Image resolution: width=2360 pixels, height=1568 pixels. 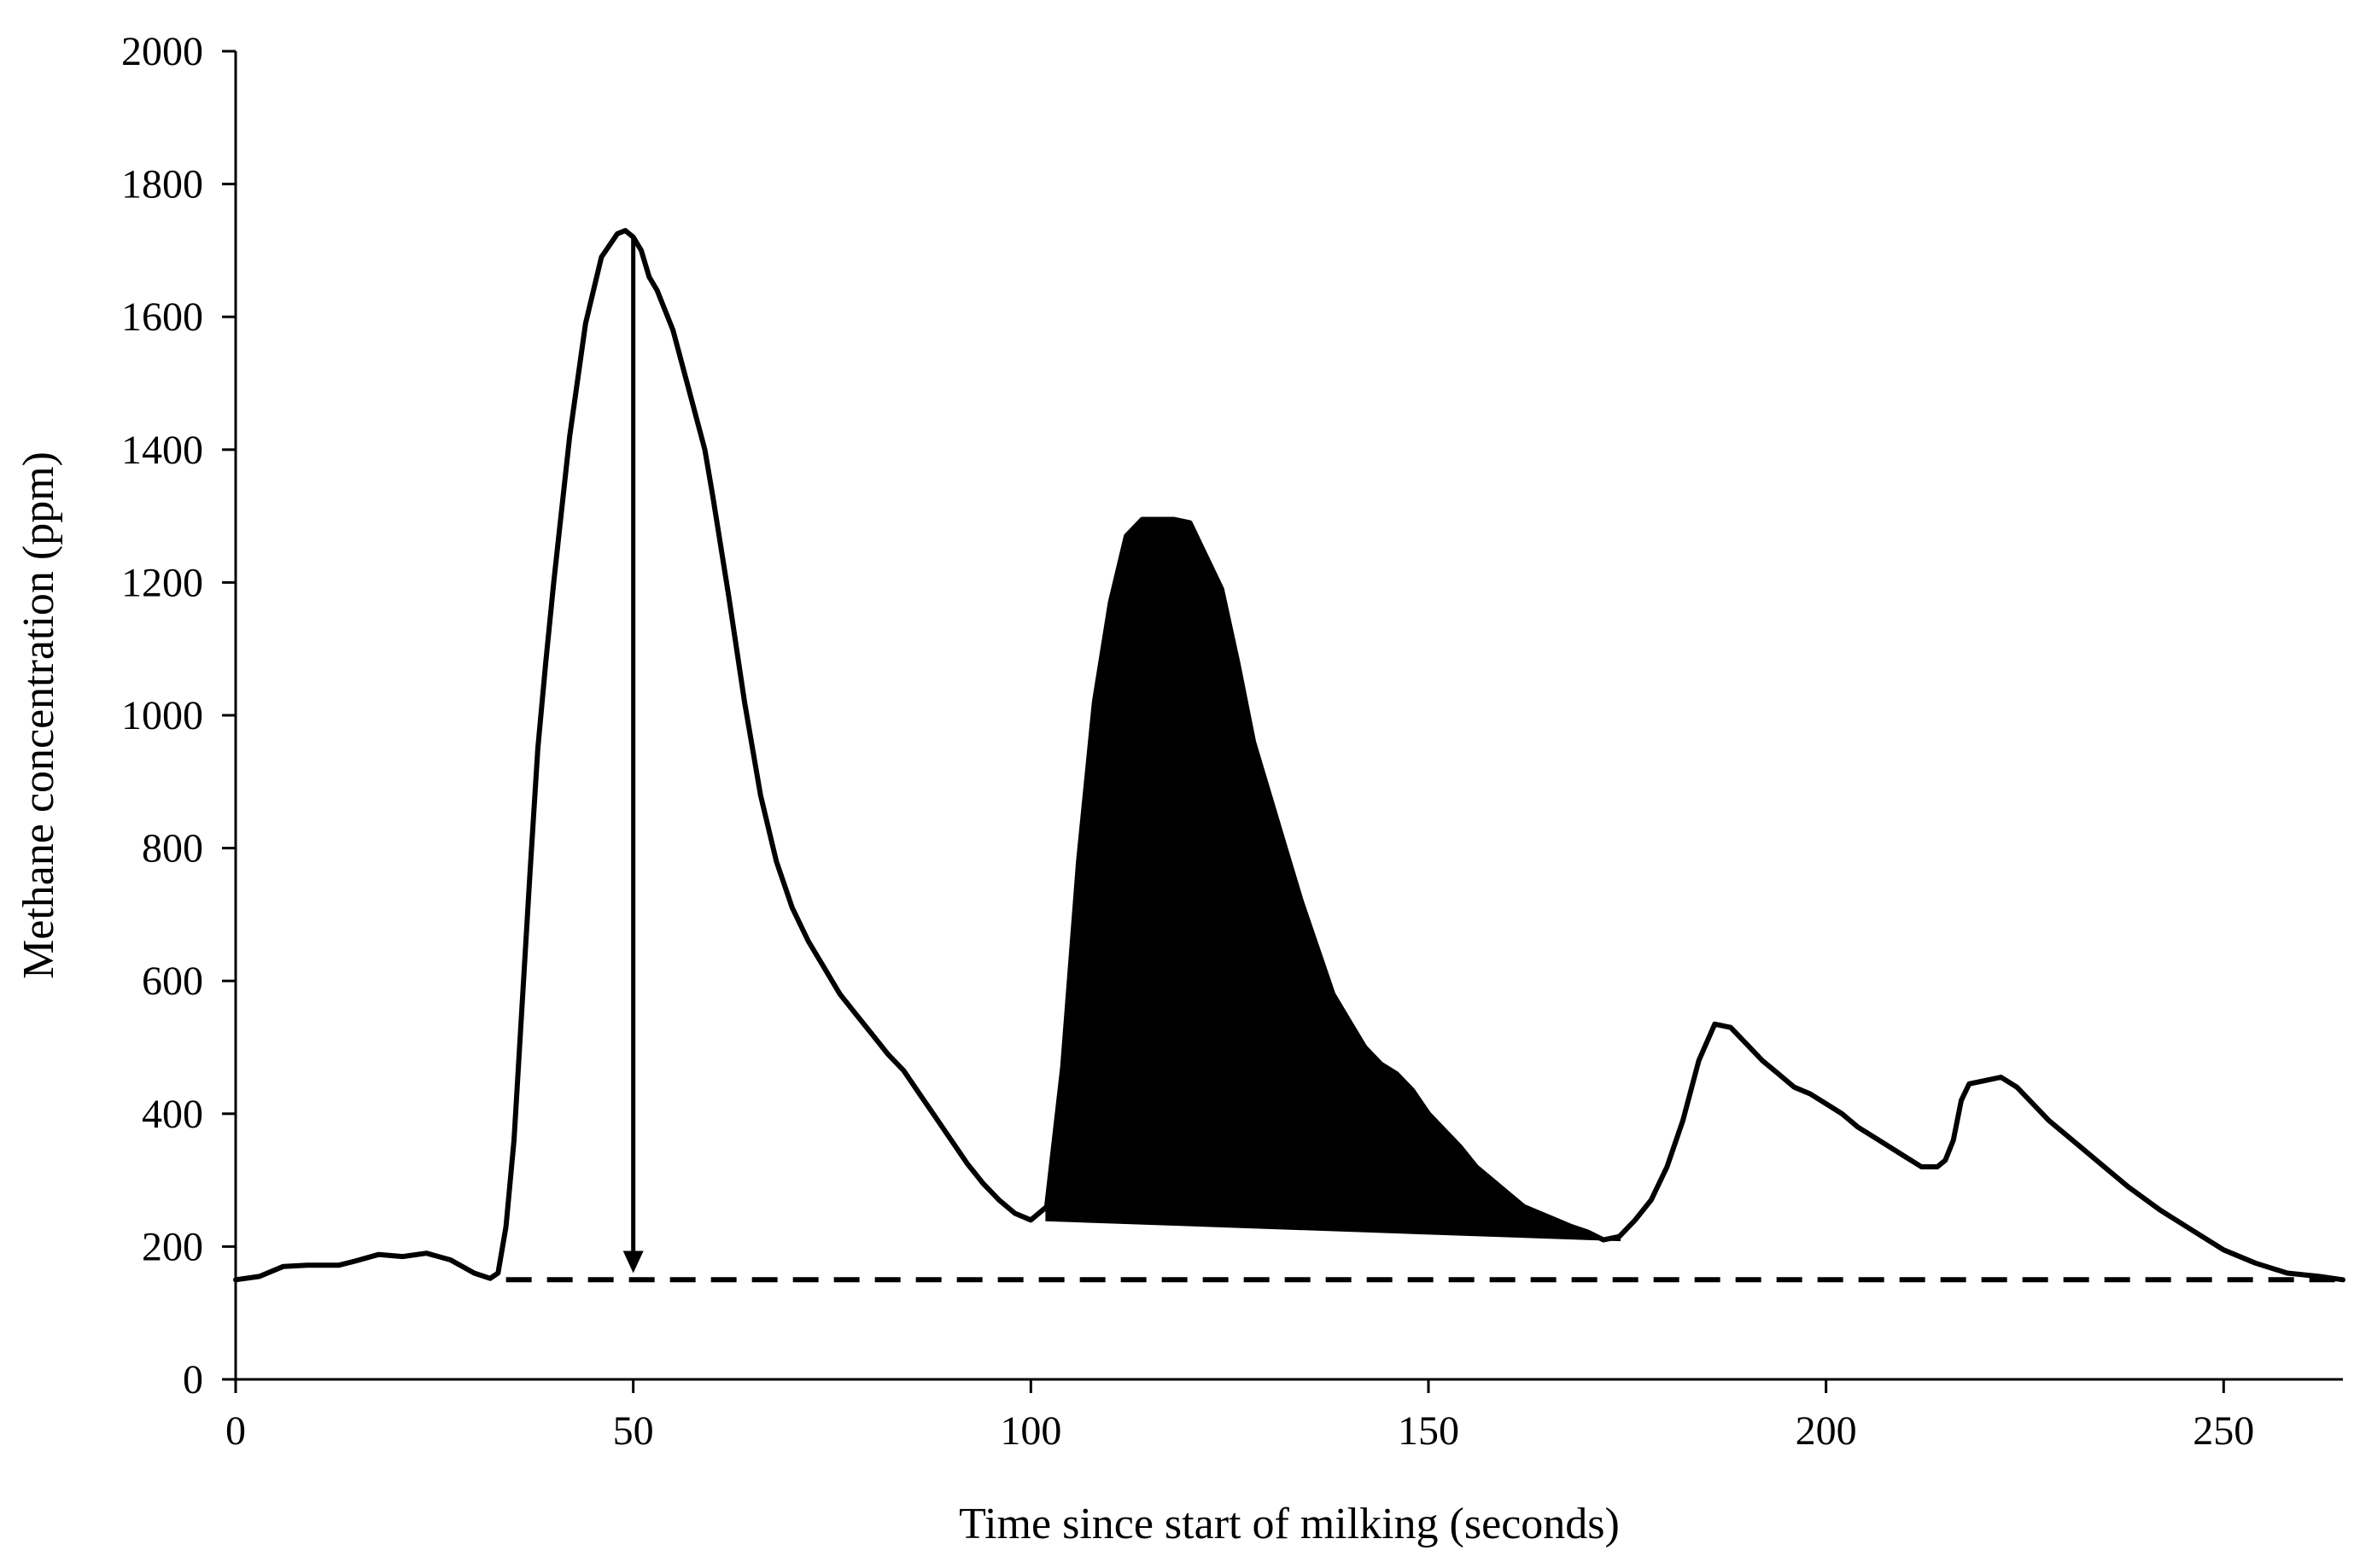 What do you see at coordinates (1030, 1431) in the screenshot?
I see `x-tick-label: 100` at bounding box center [1030, 1431].